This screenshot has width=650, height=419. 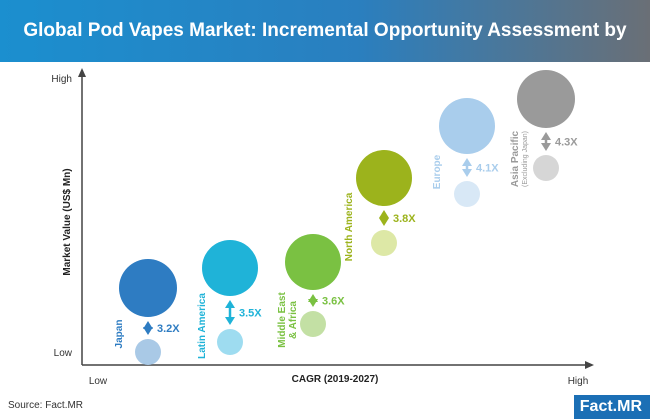 I want to click on title-bar, so click(x=325, y=31).